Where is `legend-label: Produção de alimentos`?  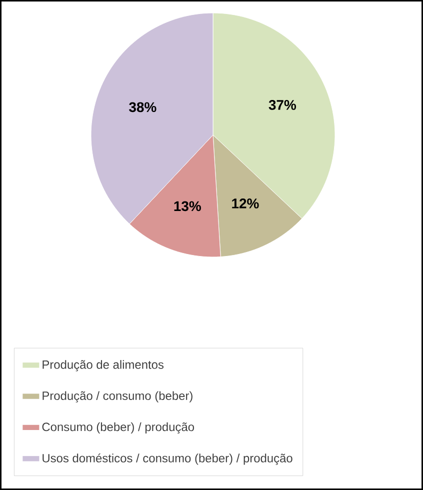
legend-label: Produção de alimentos is located at coordinates (103, 366).